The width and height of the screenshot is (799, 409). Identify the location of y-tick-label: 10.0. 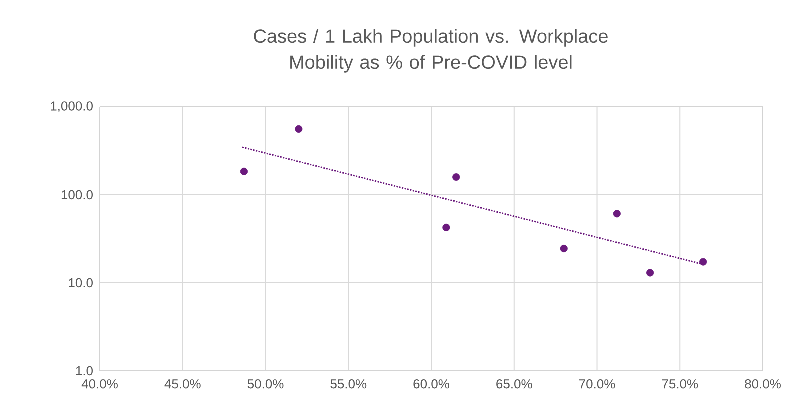
(81, 283).